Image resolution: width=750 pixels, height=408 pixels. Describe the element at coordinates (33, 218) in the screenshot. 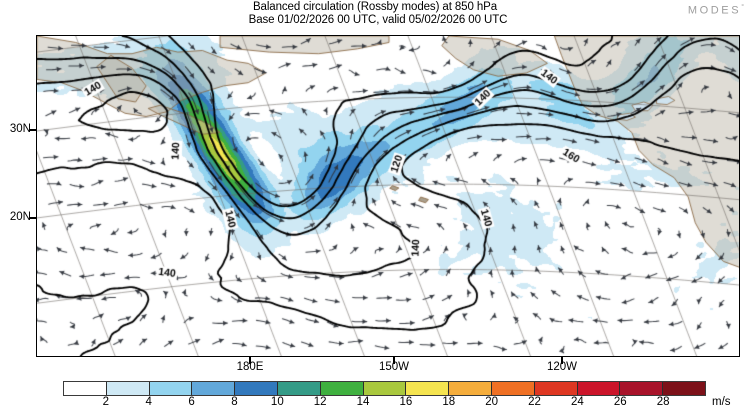

I see `y-tick-mark-20n` at that location.